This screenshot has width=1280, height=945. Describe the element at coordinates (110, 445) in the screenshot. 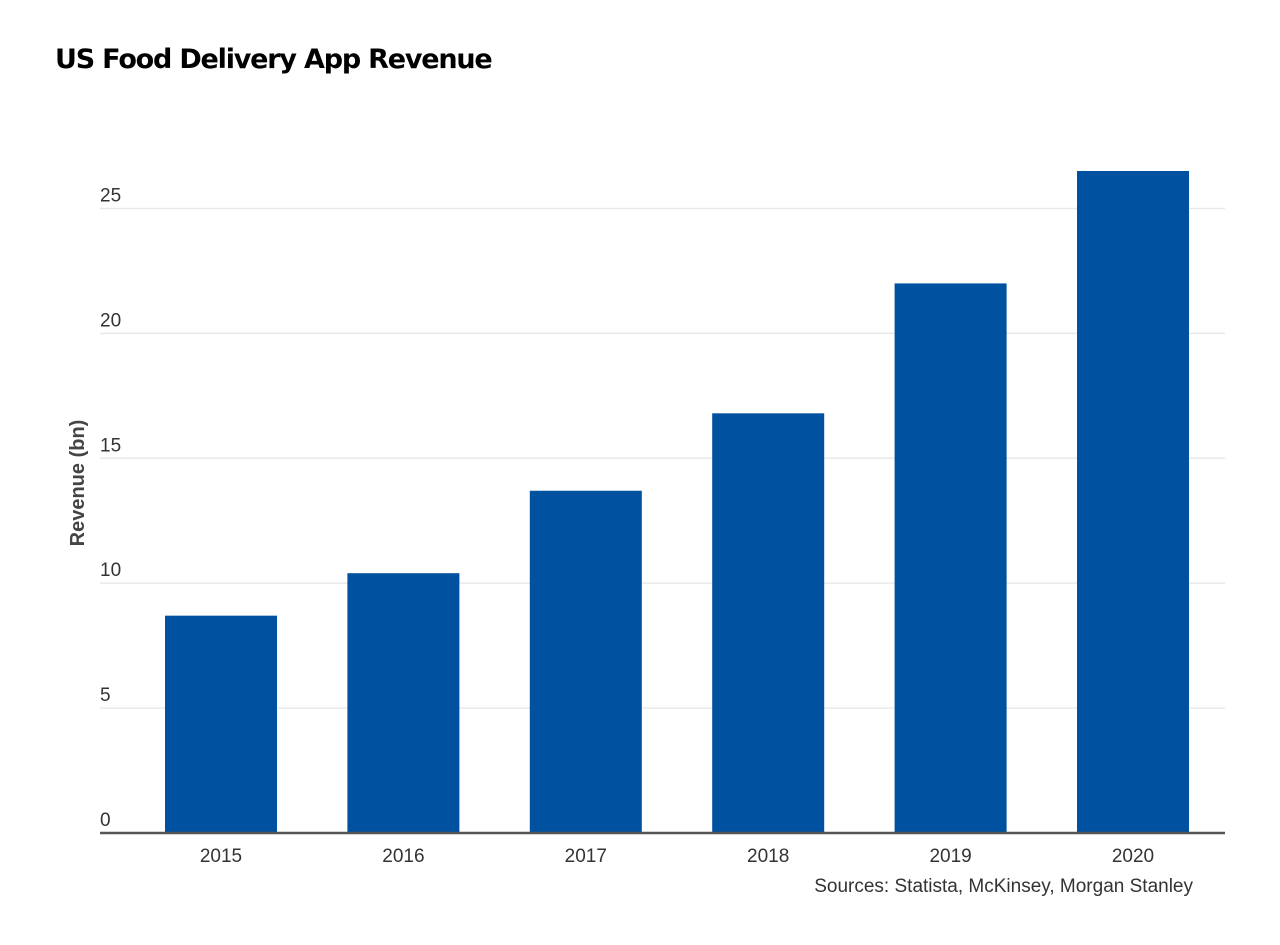

I see `y-tick-label: 15` at that location.